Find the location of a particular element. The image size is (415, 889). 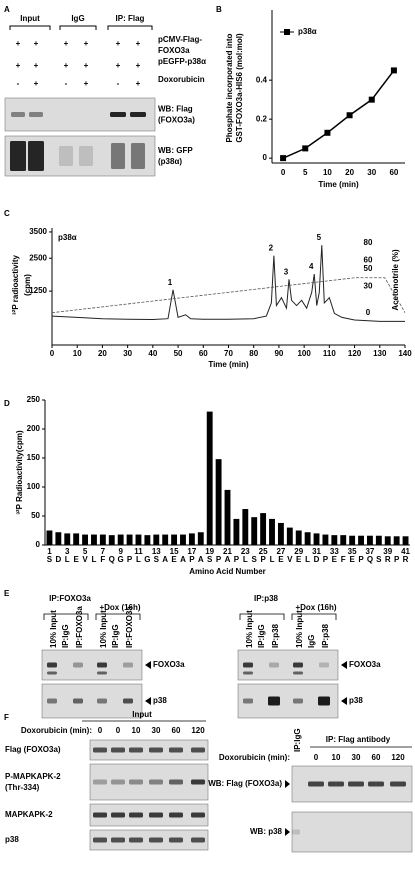

y2-axis-label: Acetonotrile (%) is located at coordinates (395, 280).